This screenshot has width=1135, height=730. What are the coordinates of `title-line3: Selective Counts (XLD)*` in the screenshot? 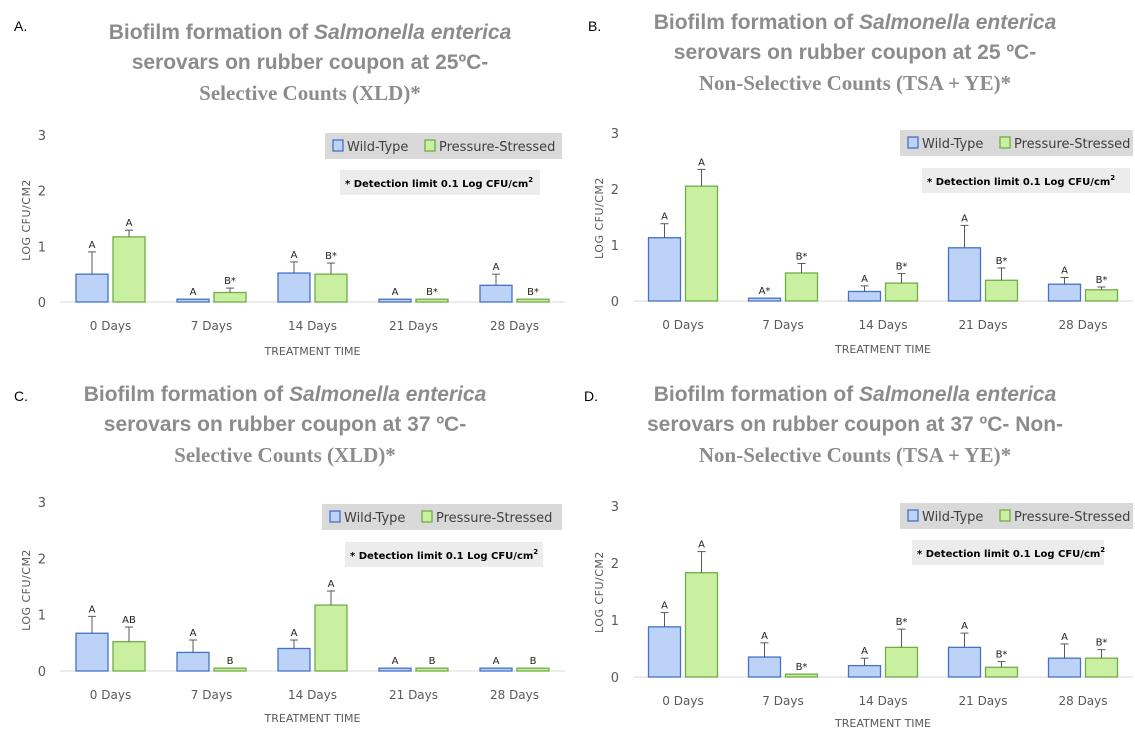 It's located at (285, 455).